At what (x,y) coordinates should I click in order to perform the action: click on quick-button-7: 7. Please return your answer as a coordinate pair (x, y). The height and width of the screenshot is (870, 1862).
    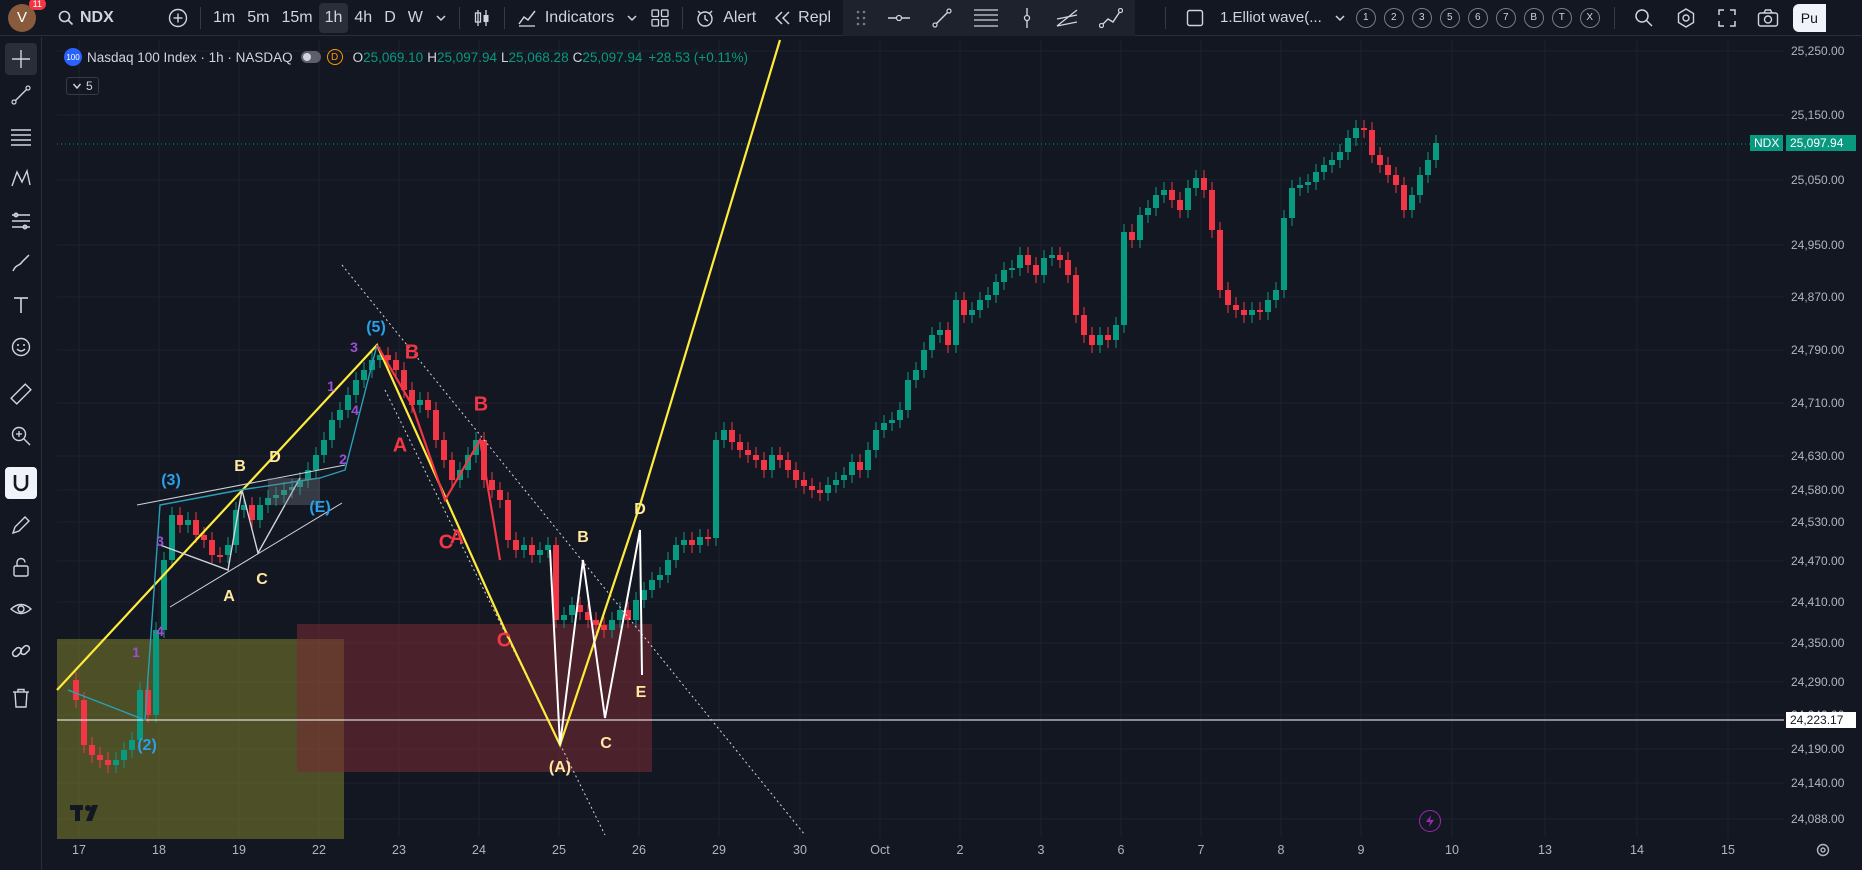
    Looking at the image, I should click on (1505, 17).